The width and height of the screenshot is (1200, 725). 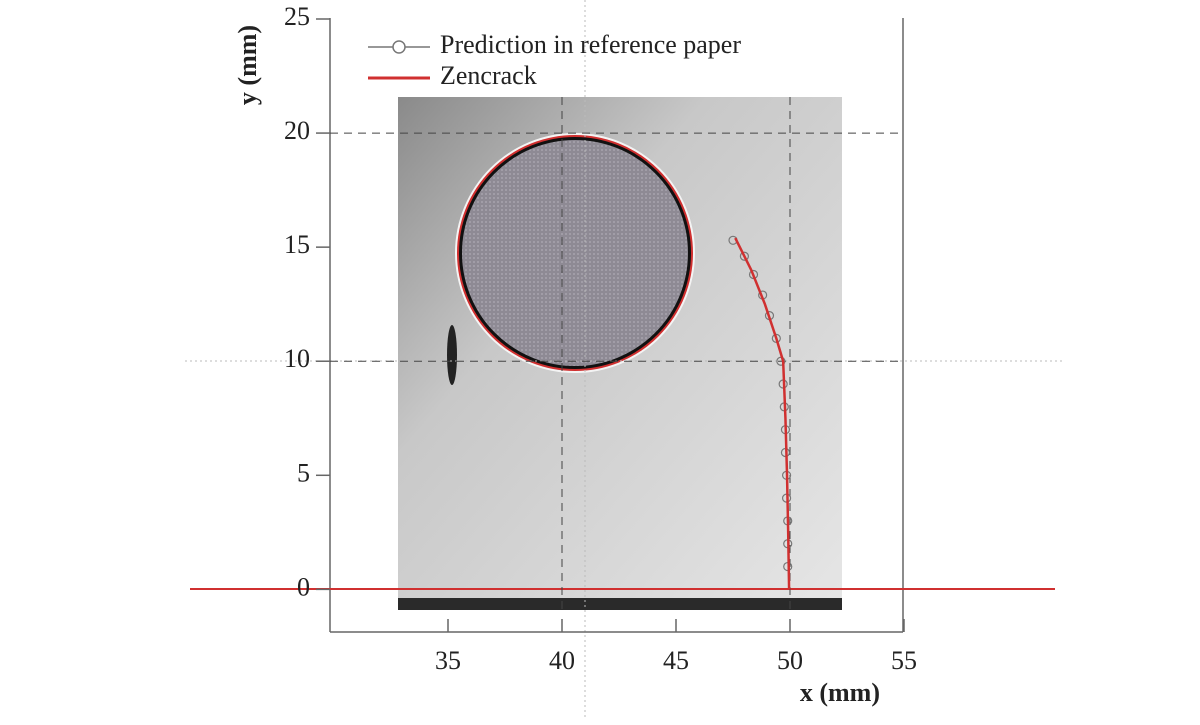 What do you see at coordinates (744, 256) in the screenshot?
I see `data-point` at bounding box center [744, 256].